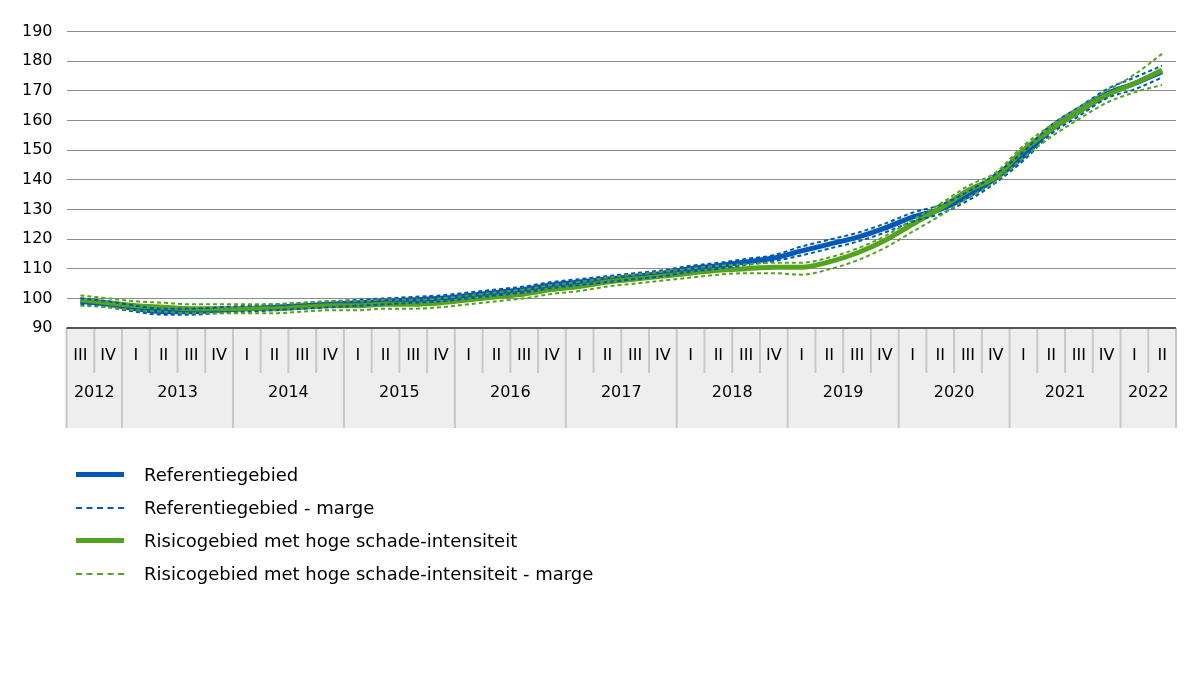 This screenshot has width=1192, height=692. I want to click on y-tick-label: 140, so click(37, 178).